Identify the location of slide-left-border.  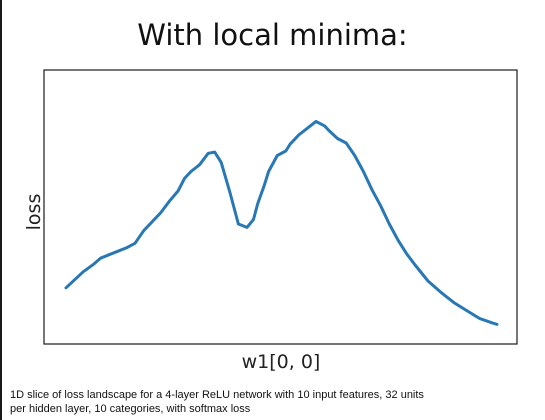
(1, 210).